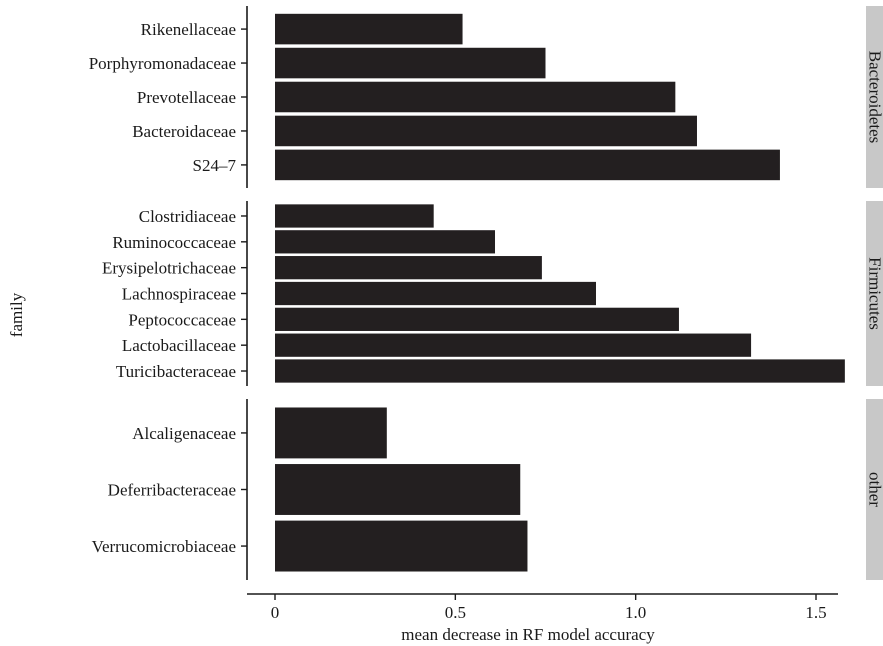  What do you see at coordinates (179, 294) in the screenshot?
I see `category-label: Lachnospiraceae` at bounding box center [179, 294].